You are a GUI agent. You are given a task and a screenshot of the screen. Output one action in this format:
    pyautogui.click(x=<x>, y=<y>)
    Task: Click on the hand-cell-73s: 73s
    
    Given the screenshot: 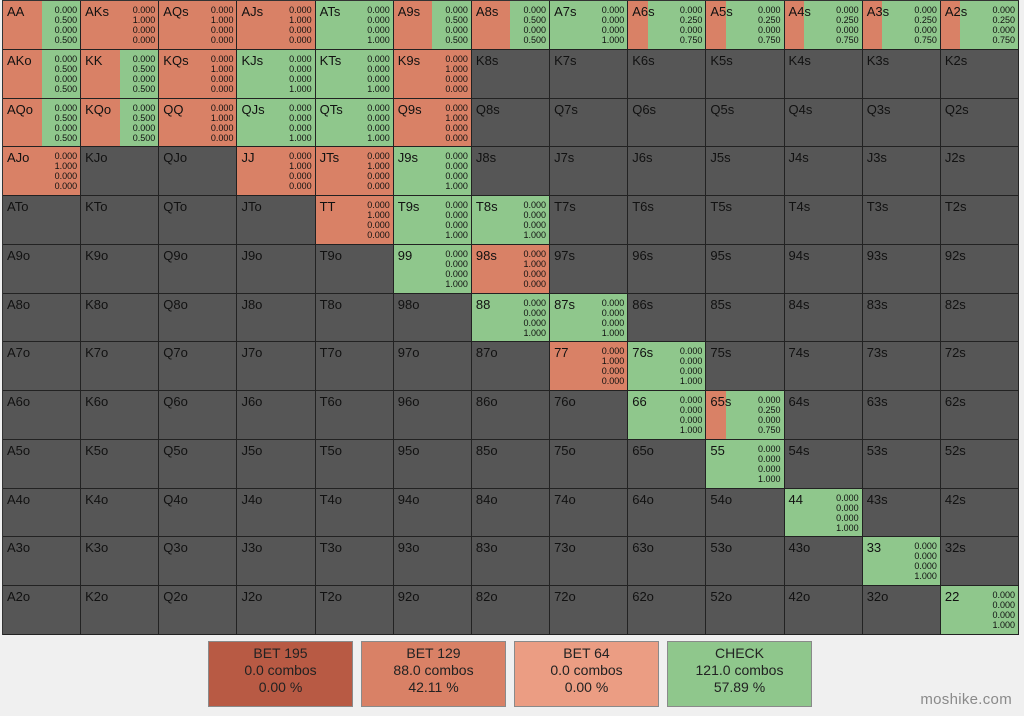 What is the action you would take?
    pyautogui.click(x=901, y=367)
    